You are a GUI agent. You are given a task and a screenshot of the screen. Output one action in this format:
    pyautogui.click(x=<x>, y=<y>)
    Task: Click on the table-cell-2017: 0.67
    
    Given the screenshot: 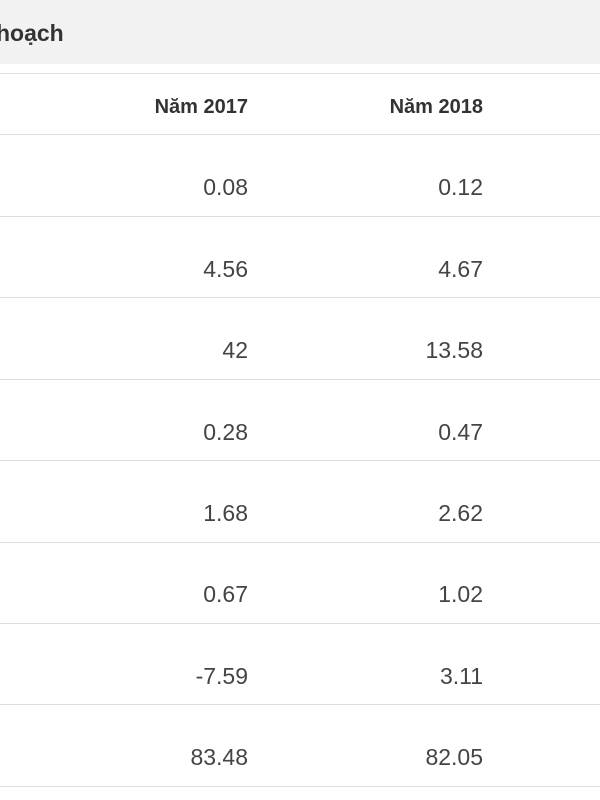 What is the action you would take?
    pyautogui.click(x=225, y=594)
    